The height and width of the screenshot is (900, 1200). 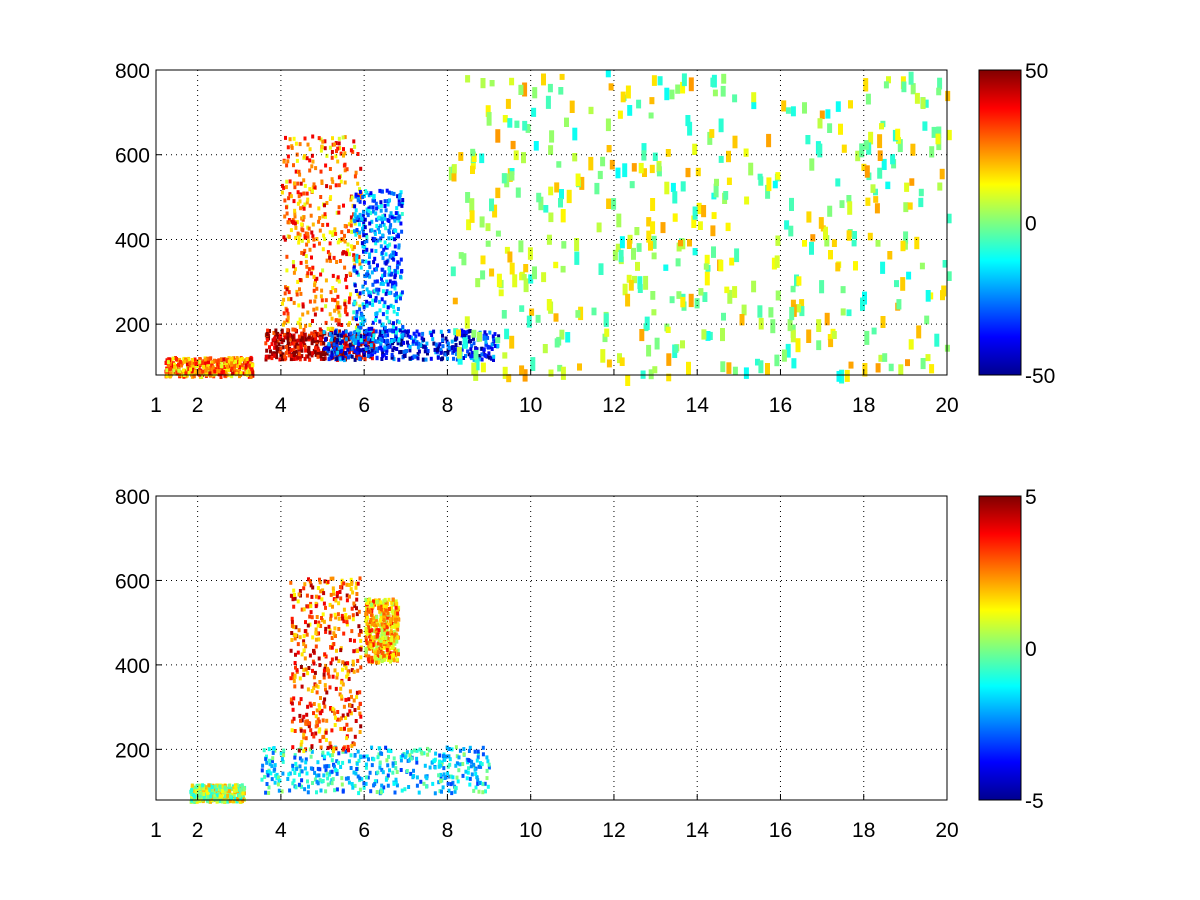 What do you see at coordinates (698, 405) in the screenshot?
I see `top-x-tick-label: 14` at bounding box center [698, 405].